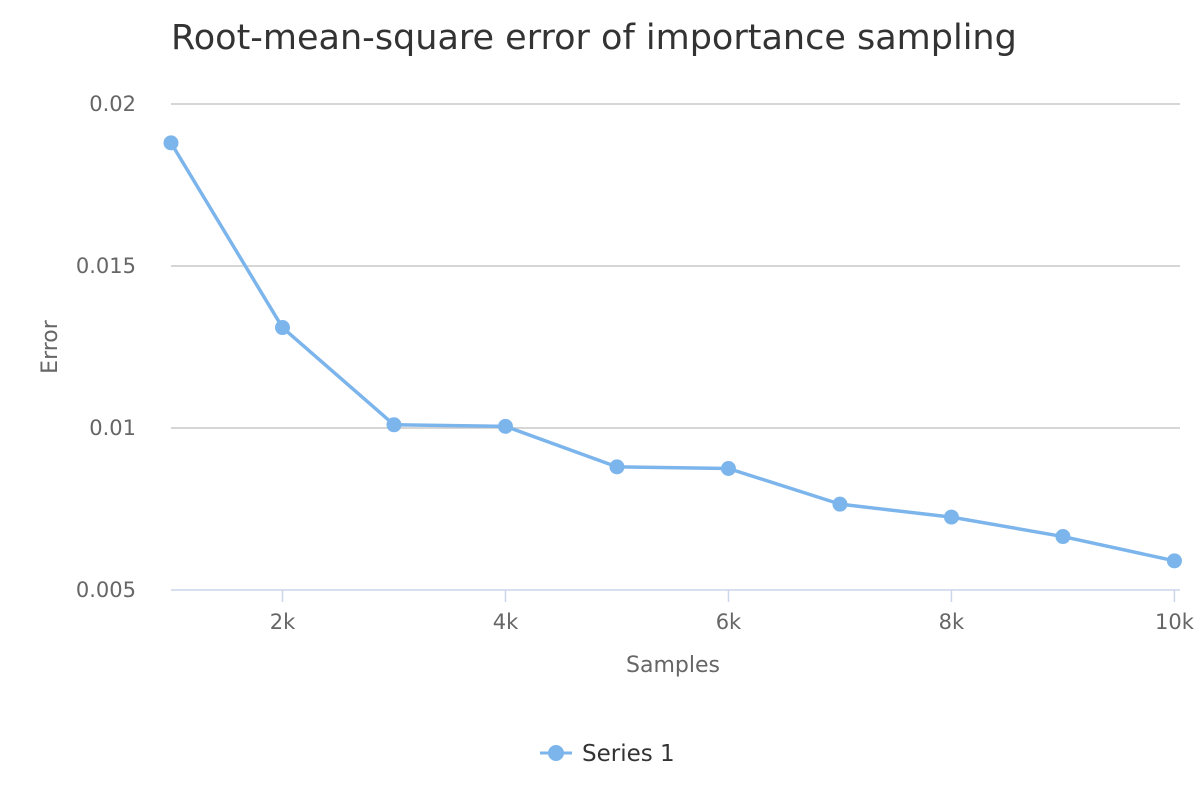 This screenshot has height=800, width=1200. Describe the element at coordinates (106, 266) in the screenshot. I see `y-tick-label: 0.015` at that location.